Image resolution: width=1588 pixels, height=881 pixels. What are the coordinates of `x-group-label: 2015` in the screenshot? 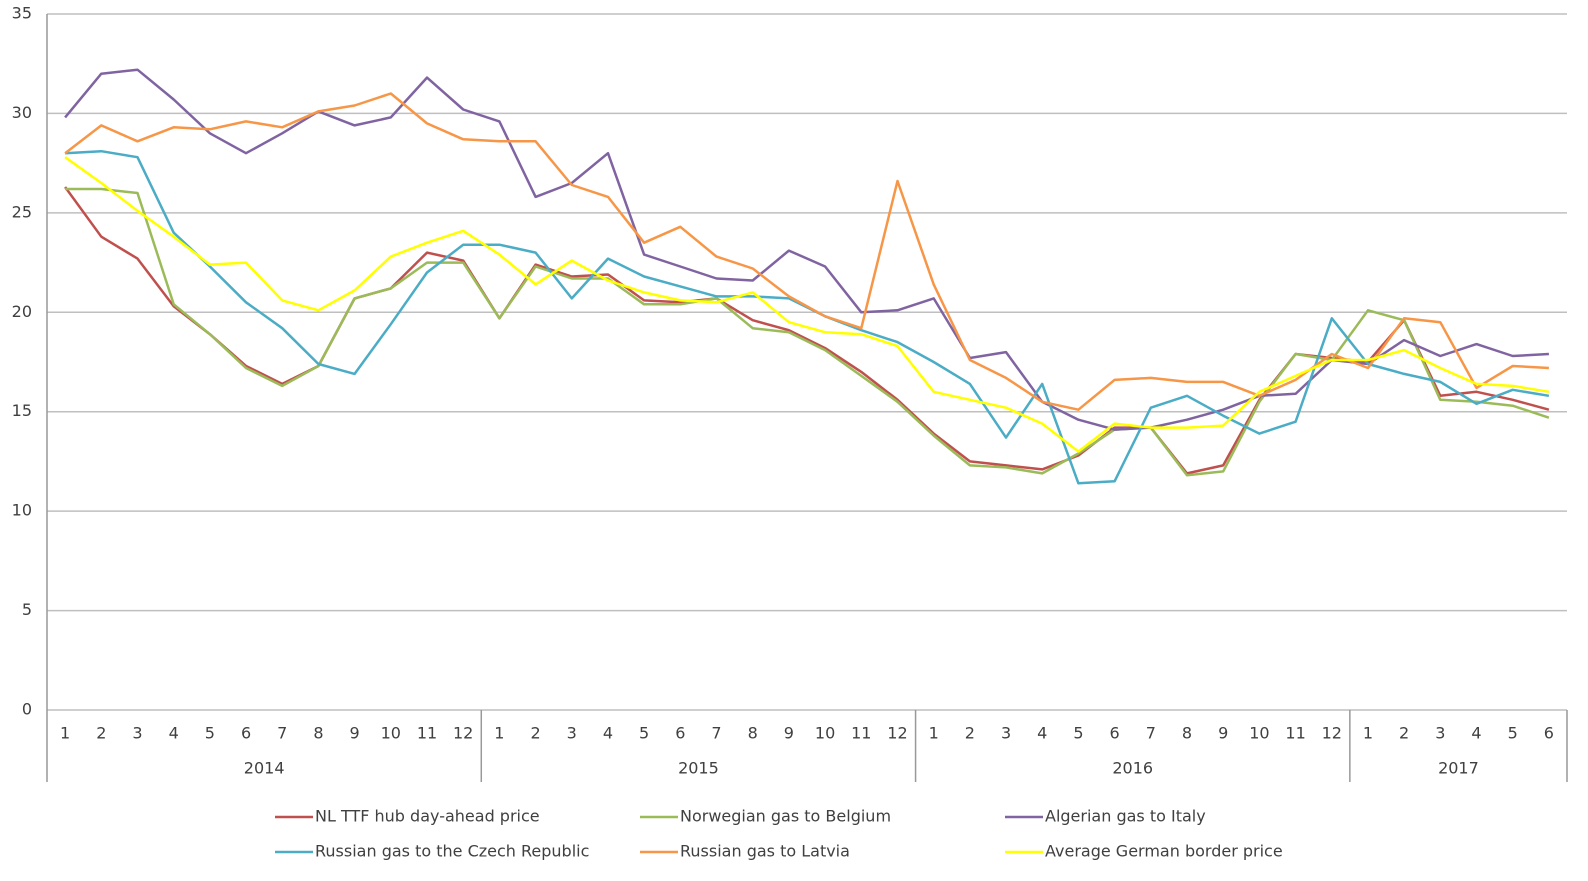 It's located at (698, 768).